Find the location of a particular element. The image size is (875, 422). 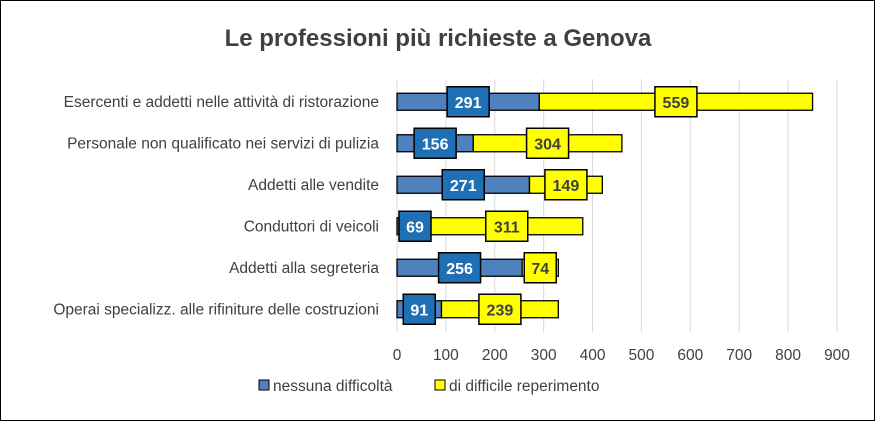

x-tick-label: 700 is located at coordinates (739, 355).